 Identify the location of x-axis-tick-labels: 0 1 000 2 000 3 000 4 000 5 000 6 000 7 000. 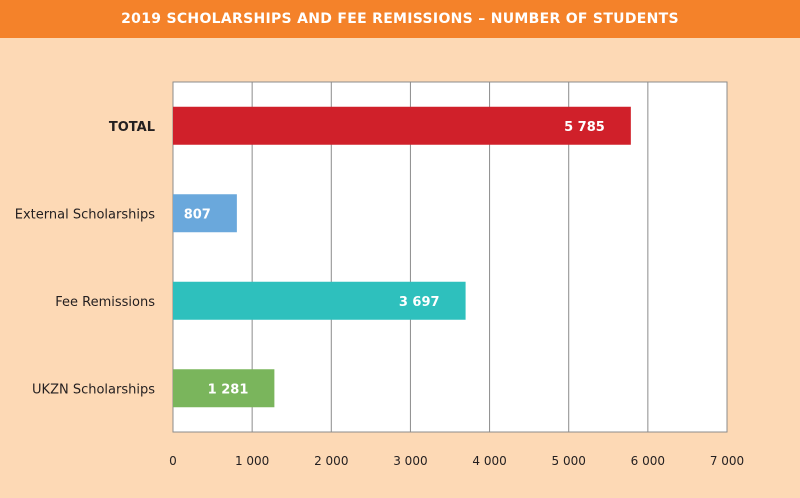
(456, 461).